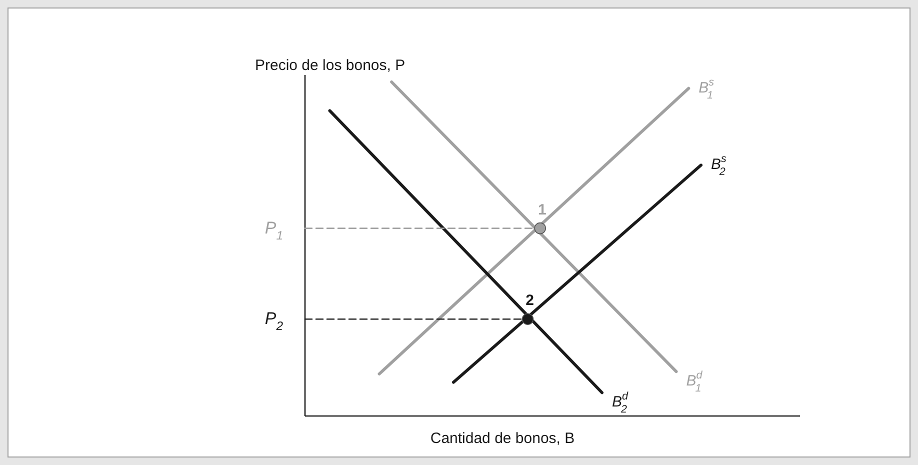 The width and height of the screenshot is (918, 465). I want to click on series-label: 1, so click(542, 209).